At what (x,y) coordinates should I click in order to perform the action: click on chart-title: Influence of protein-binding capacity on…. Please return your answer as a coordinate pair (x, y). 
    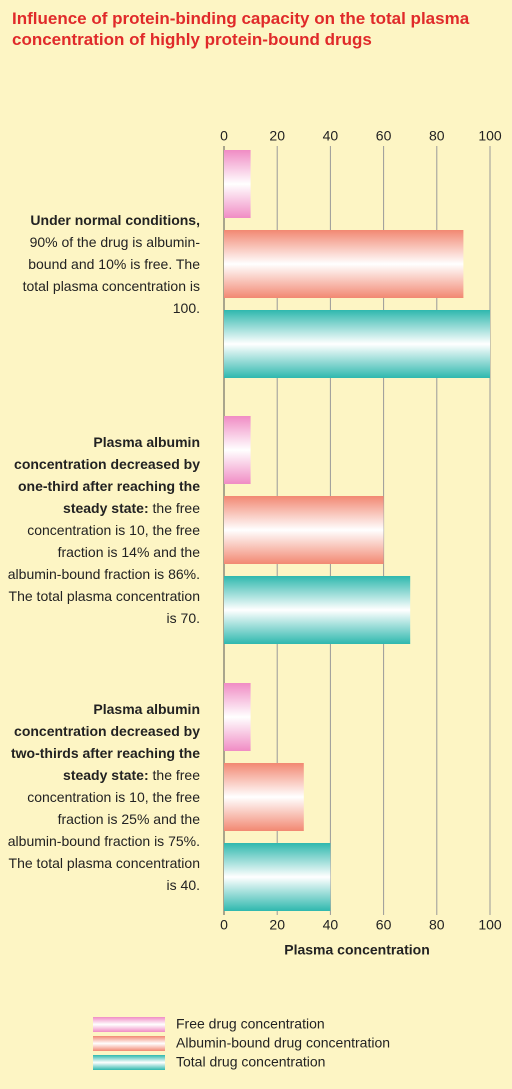
    Looking at the image, I should click on (241, 29).